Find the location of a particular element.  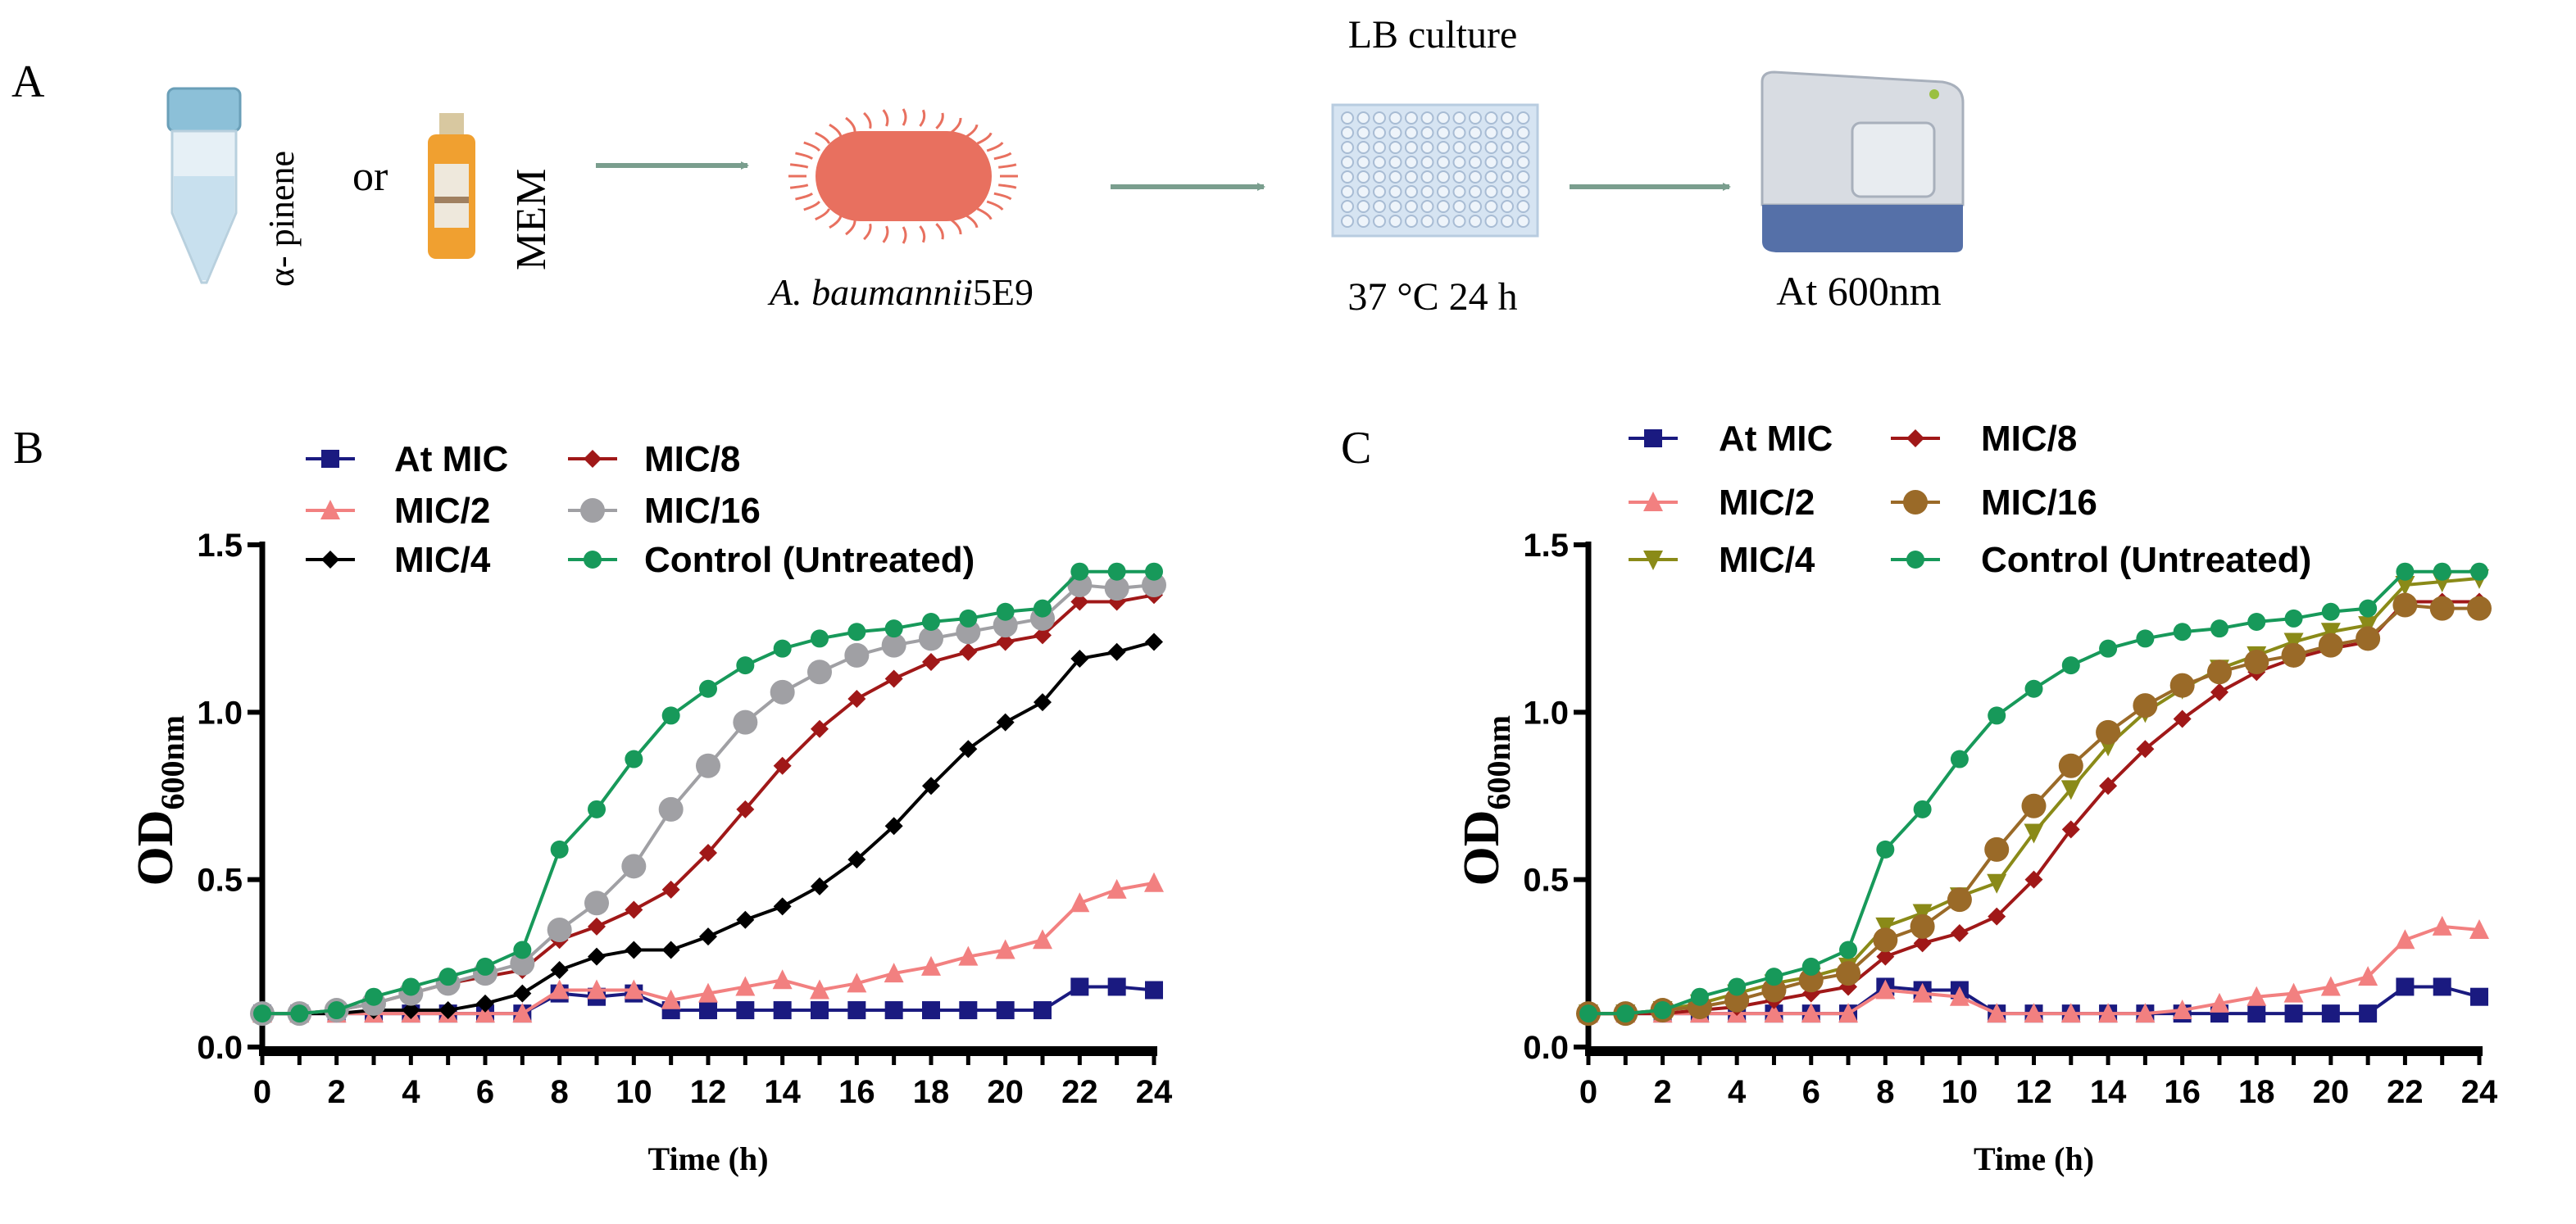

legend-item: MIC/8 is located at coordinates (1984, 439).